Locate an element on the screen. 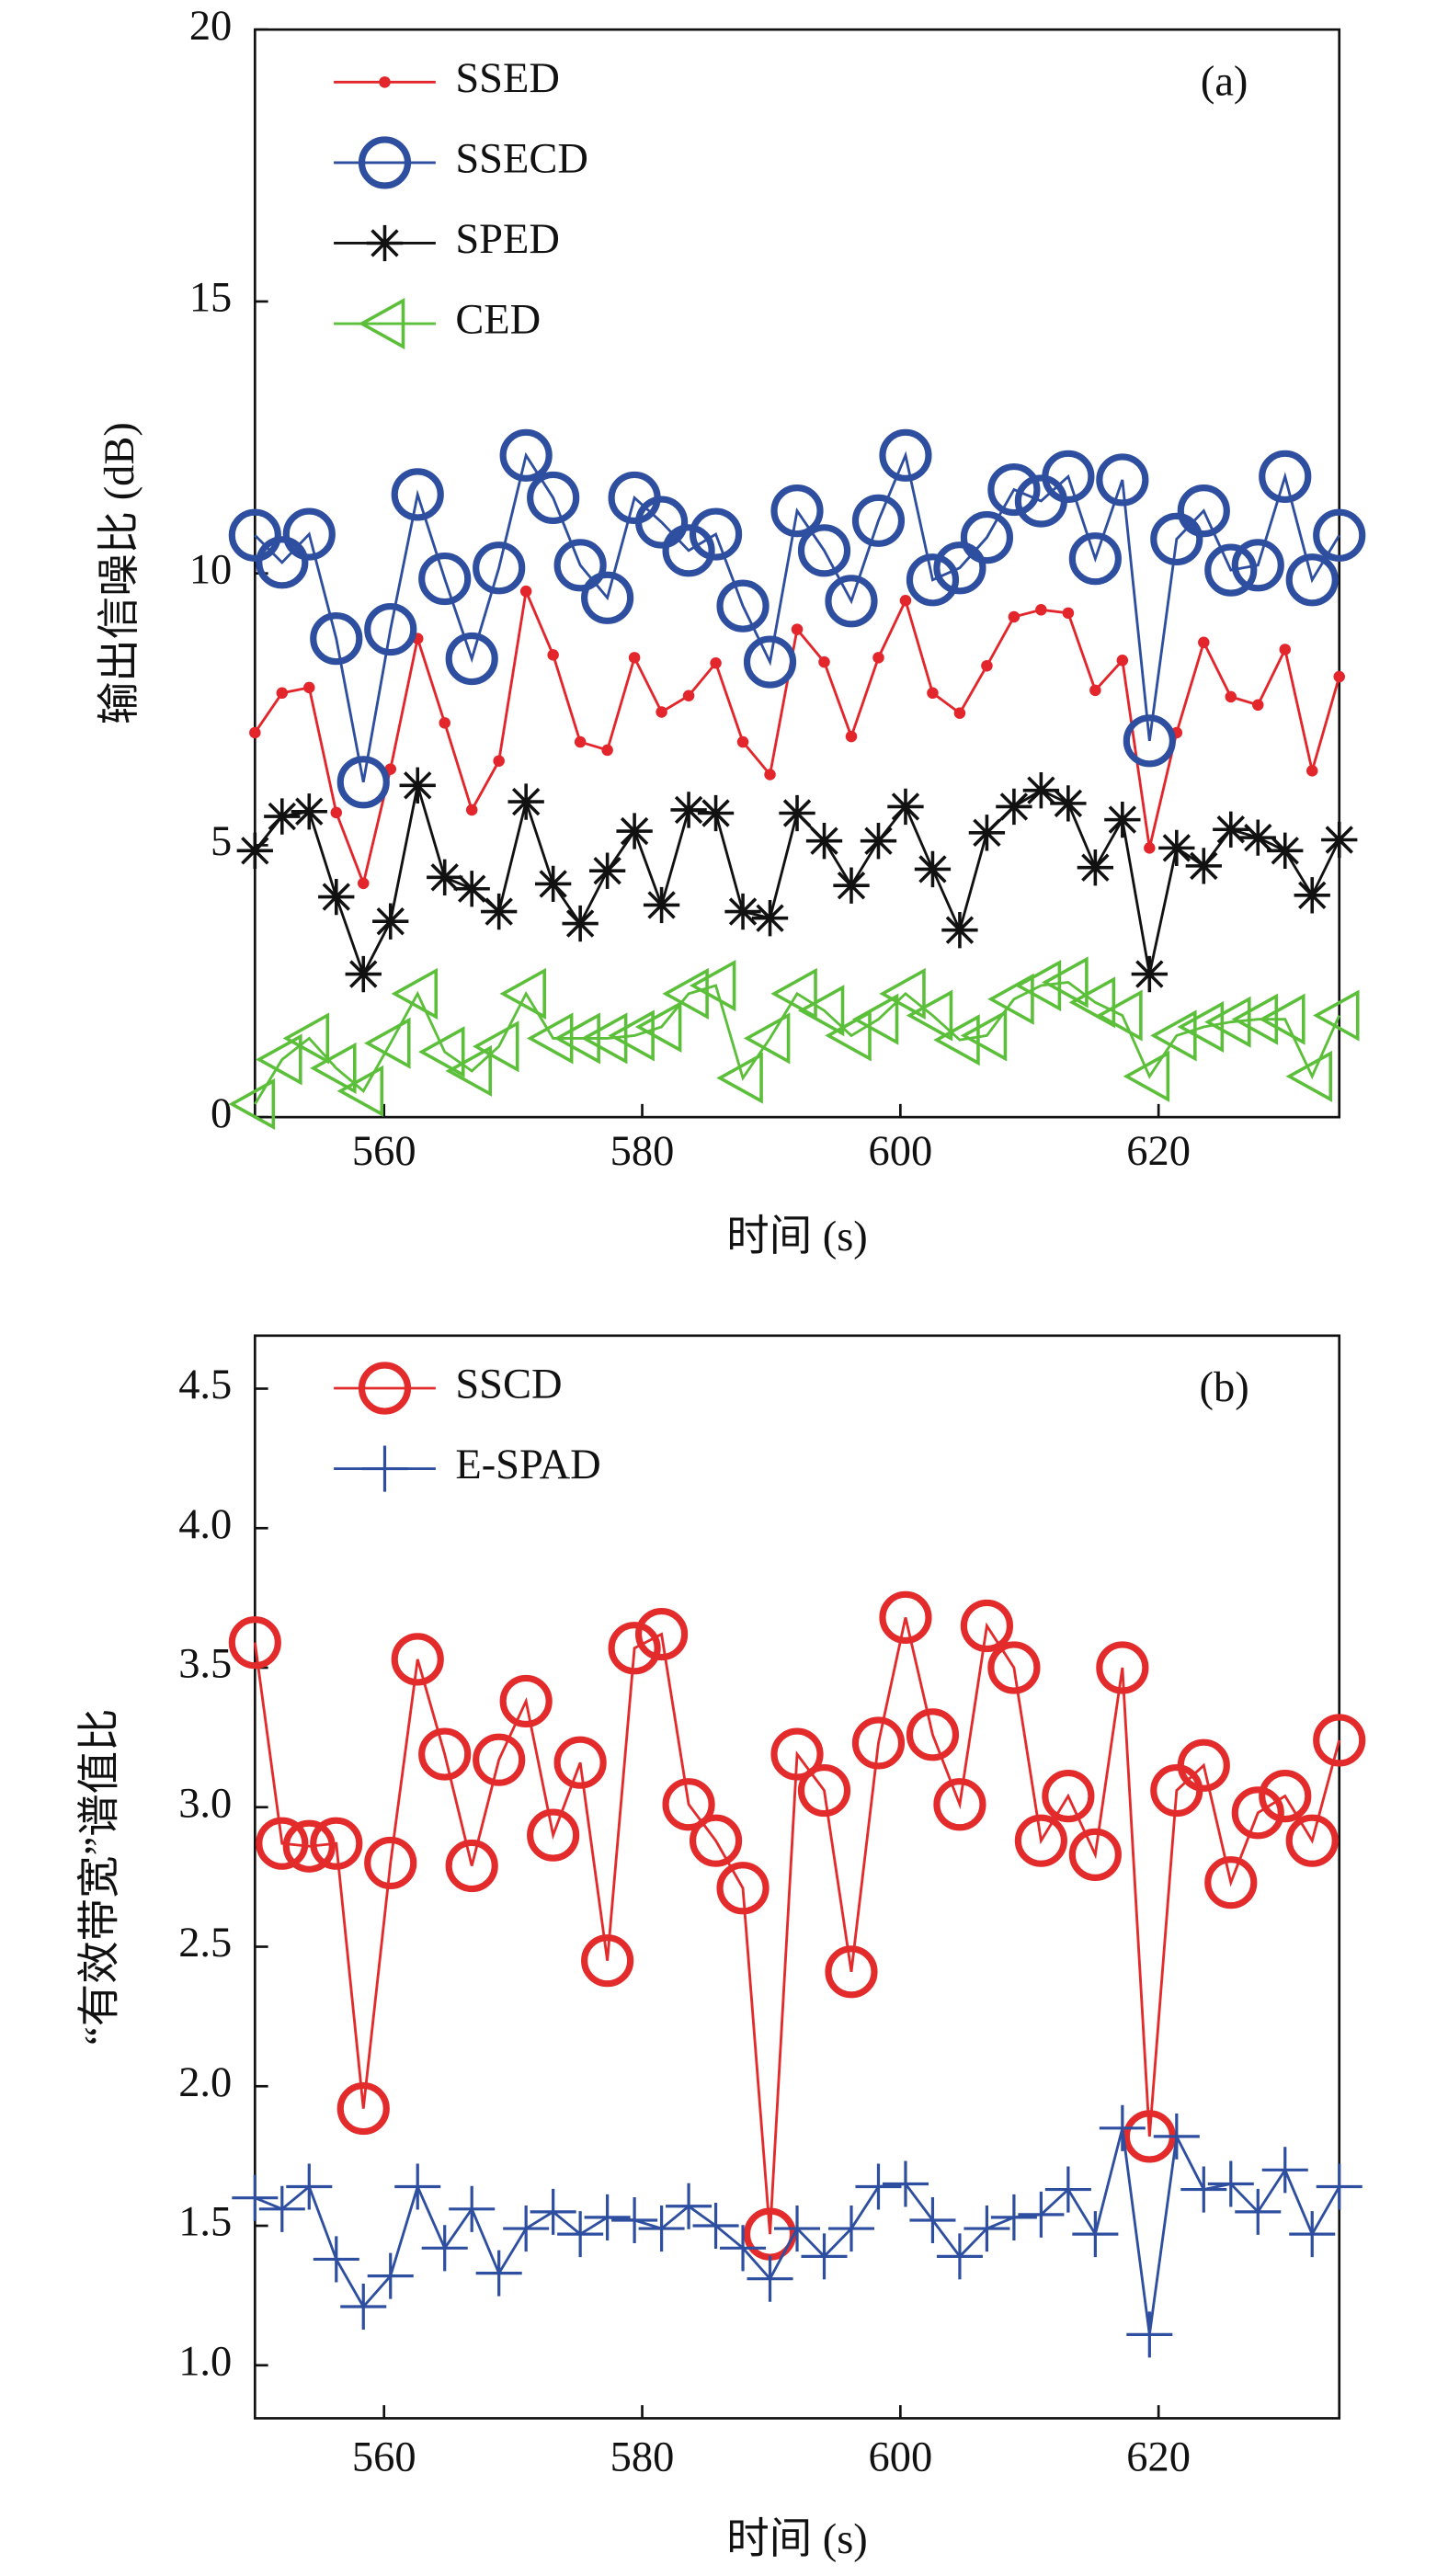 The height and width of the screenshot is (2576, 1448). x-tick-label: 580 is located at coordinates (643, 2457).